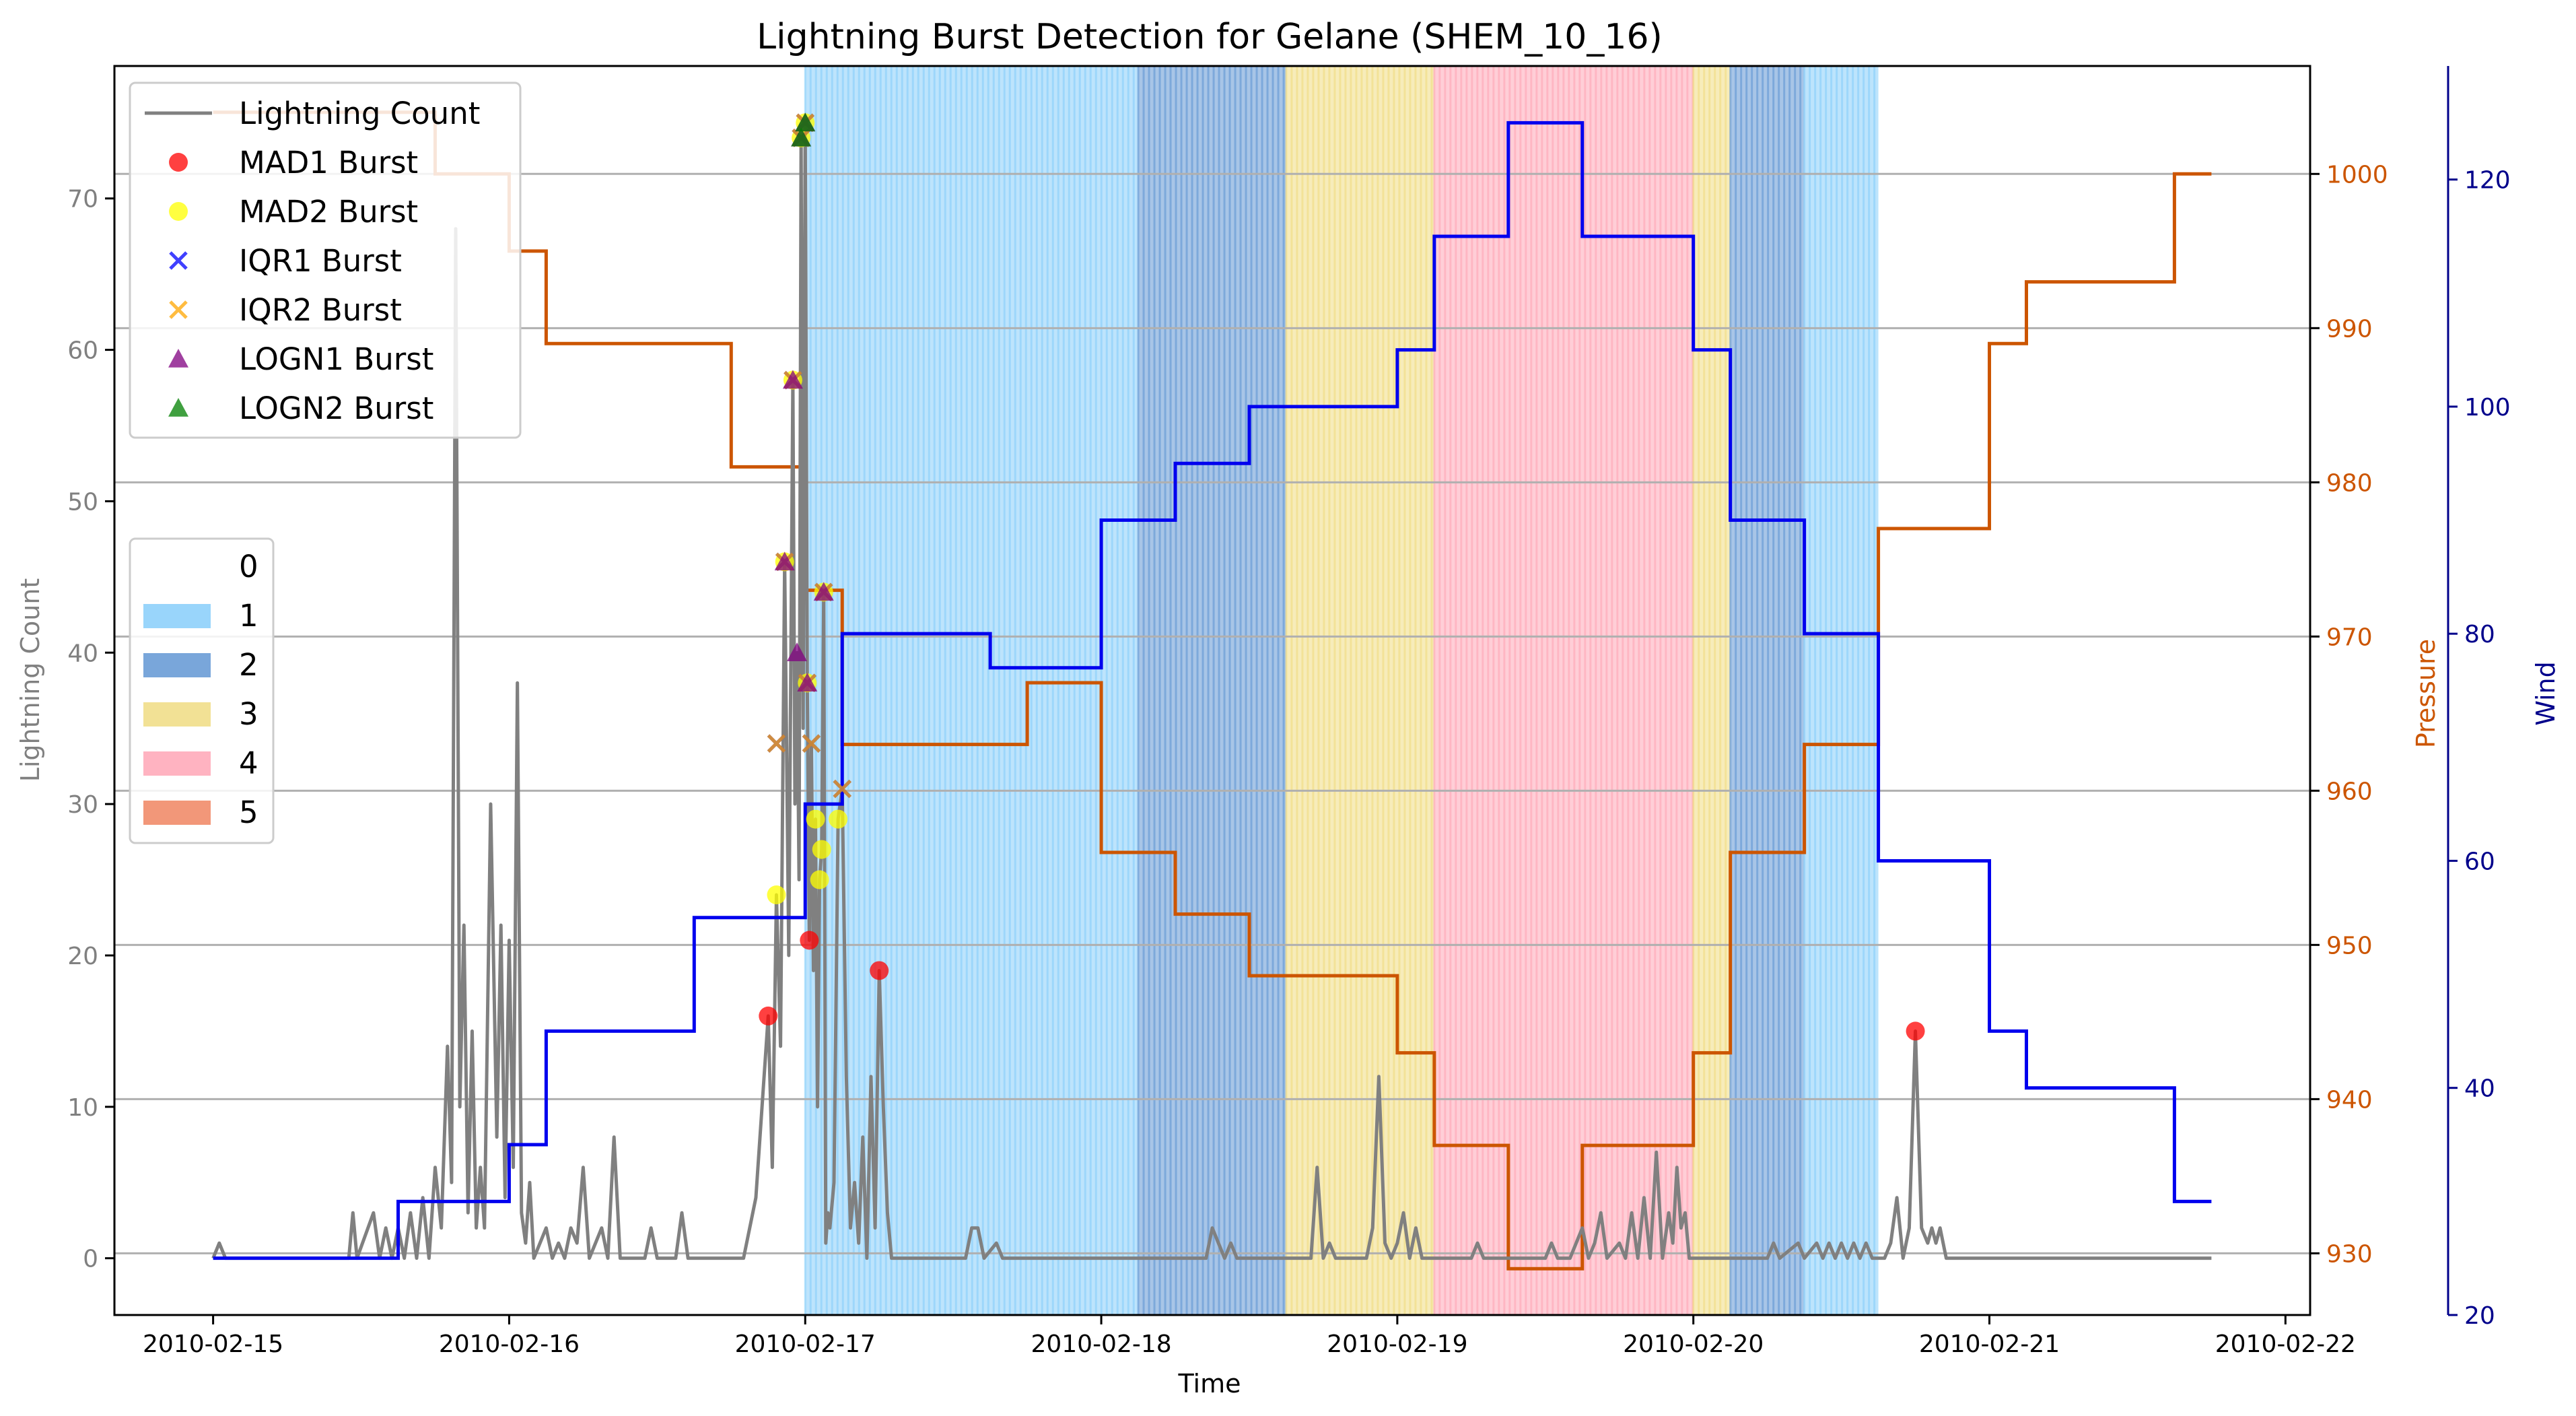 The width and height of the screenshot is (2576, 1416). What do you see at coordinates (2479, 1089) in the screenshot?
I see `y-tick-label-wind: 40` at bounding box center [2479, 1089].